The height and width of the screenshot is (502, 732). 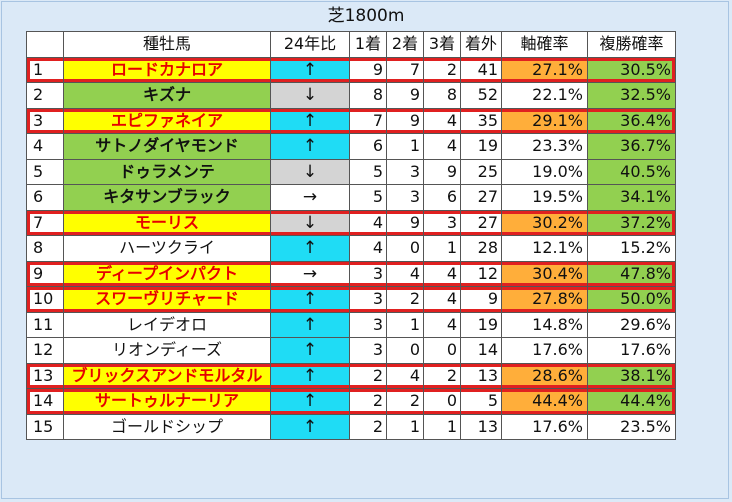 What do you see at coordinates (442, 171) in the screenshot?
I see `third-count-cell: 9` at bounding box center [442, 171].